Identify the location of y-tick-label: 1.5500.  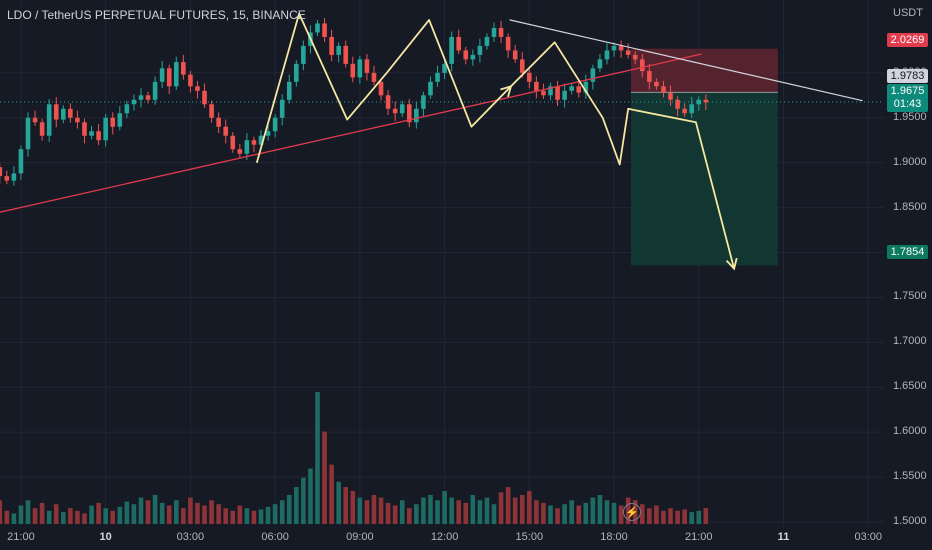
(910, 476).